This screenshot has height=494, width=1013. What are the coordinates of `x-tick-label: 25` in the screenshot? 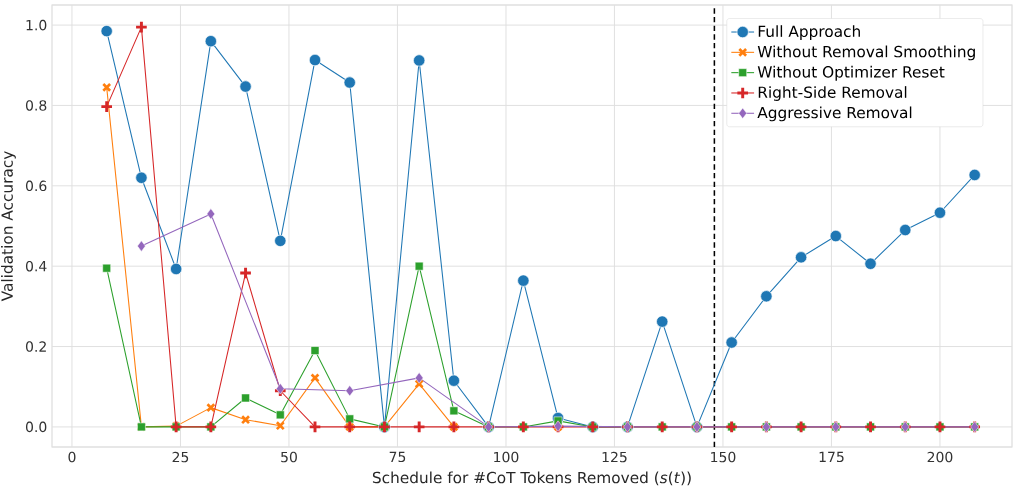 It's located at (180, 457).